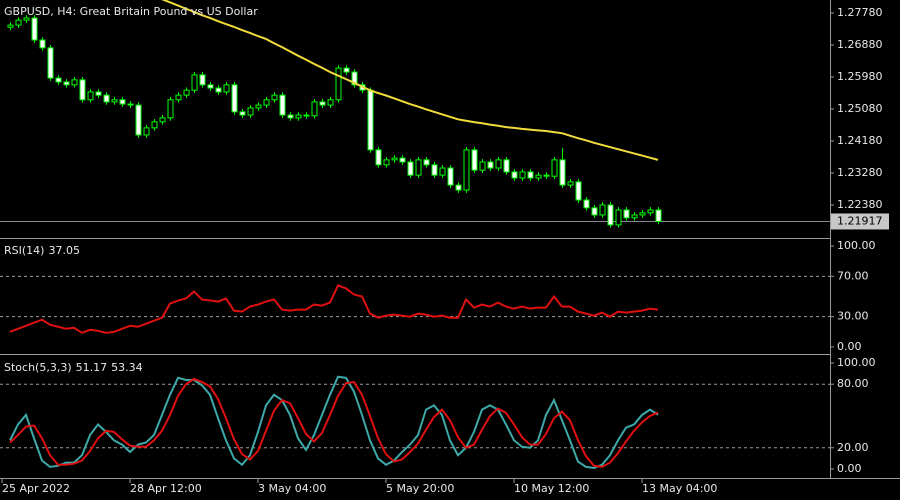  I want to click on price-tag, so click(860, 221).